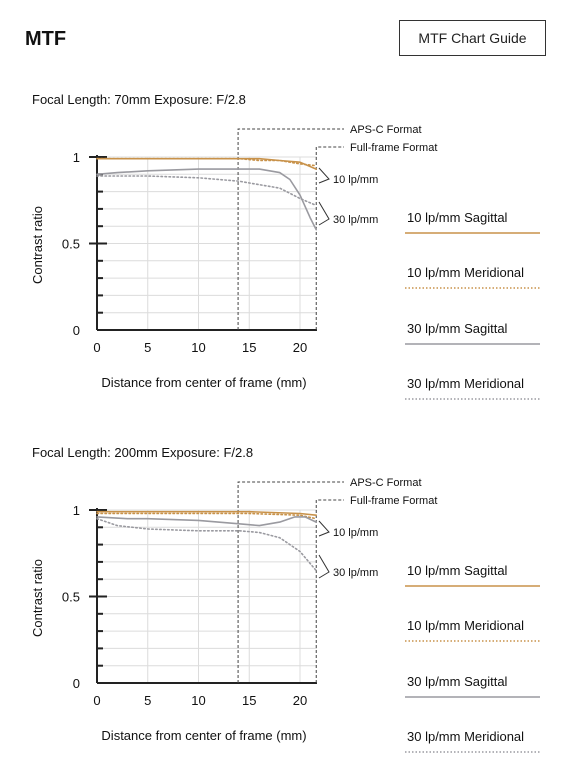 Image resolution: width=570 pixels, height=764 pixels. What do you see at coordinates (139, 99) in the screenshot?
I see `chart-caption: Focal Length: 70mm Exposure: F/2.8` at bounding box center [139, 99].